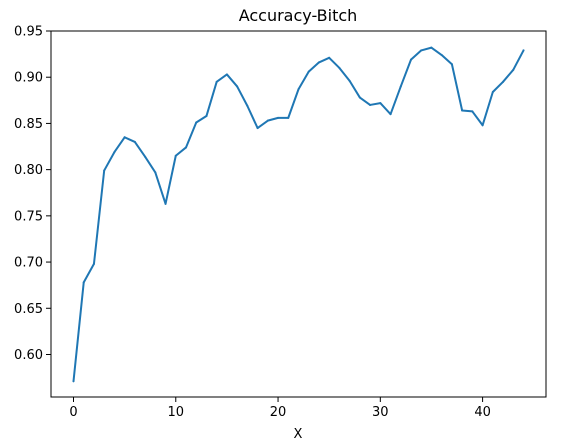 This screenshot has height=443, width=569. I want to click on y-tick-label: 0.65, so click(28, 309).